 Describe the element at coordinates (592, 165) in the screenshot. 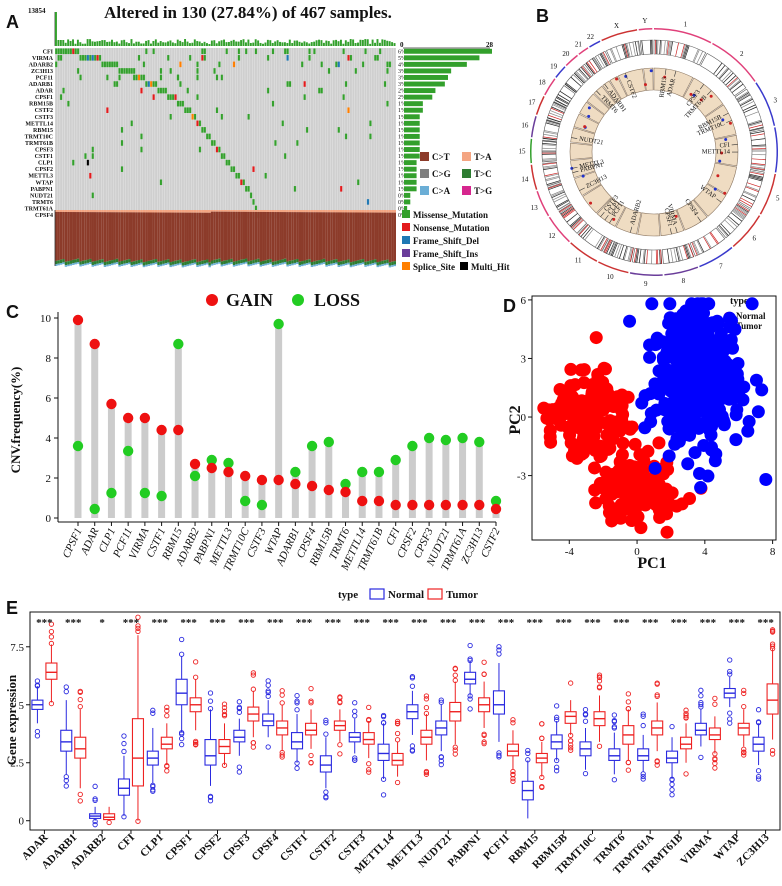

I see `circos-gene-label: METTL3` at that location.